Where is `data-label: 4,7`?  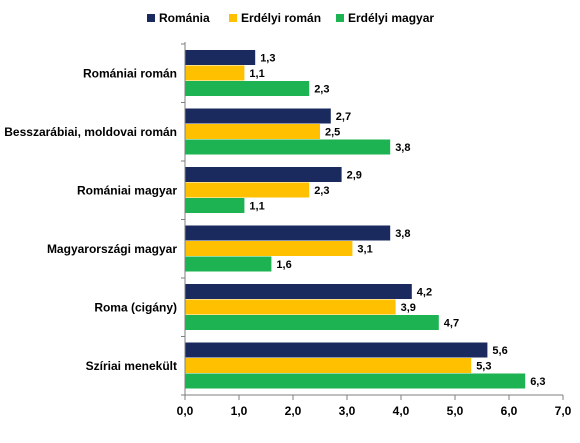
data-label: 4,7 is located at coordinates (451, 324).